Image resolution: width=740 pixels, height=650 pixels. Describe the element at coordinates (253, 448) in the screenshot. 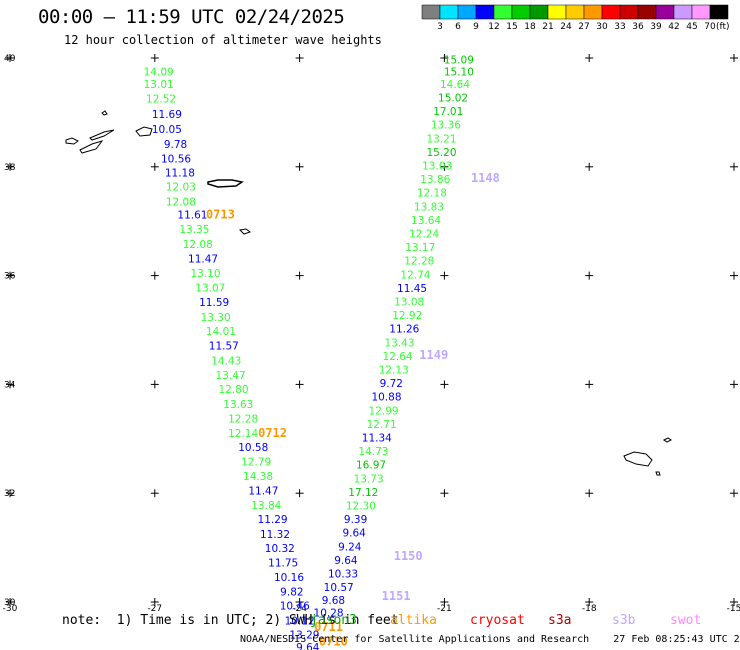

I see `wave-height-point: 10.58` at that location.